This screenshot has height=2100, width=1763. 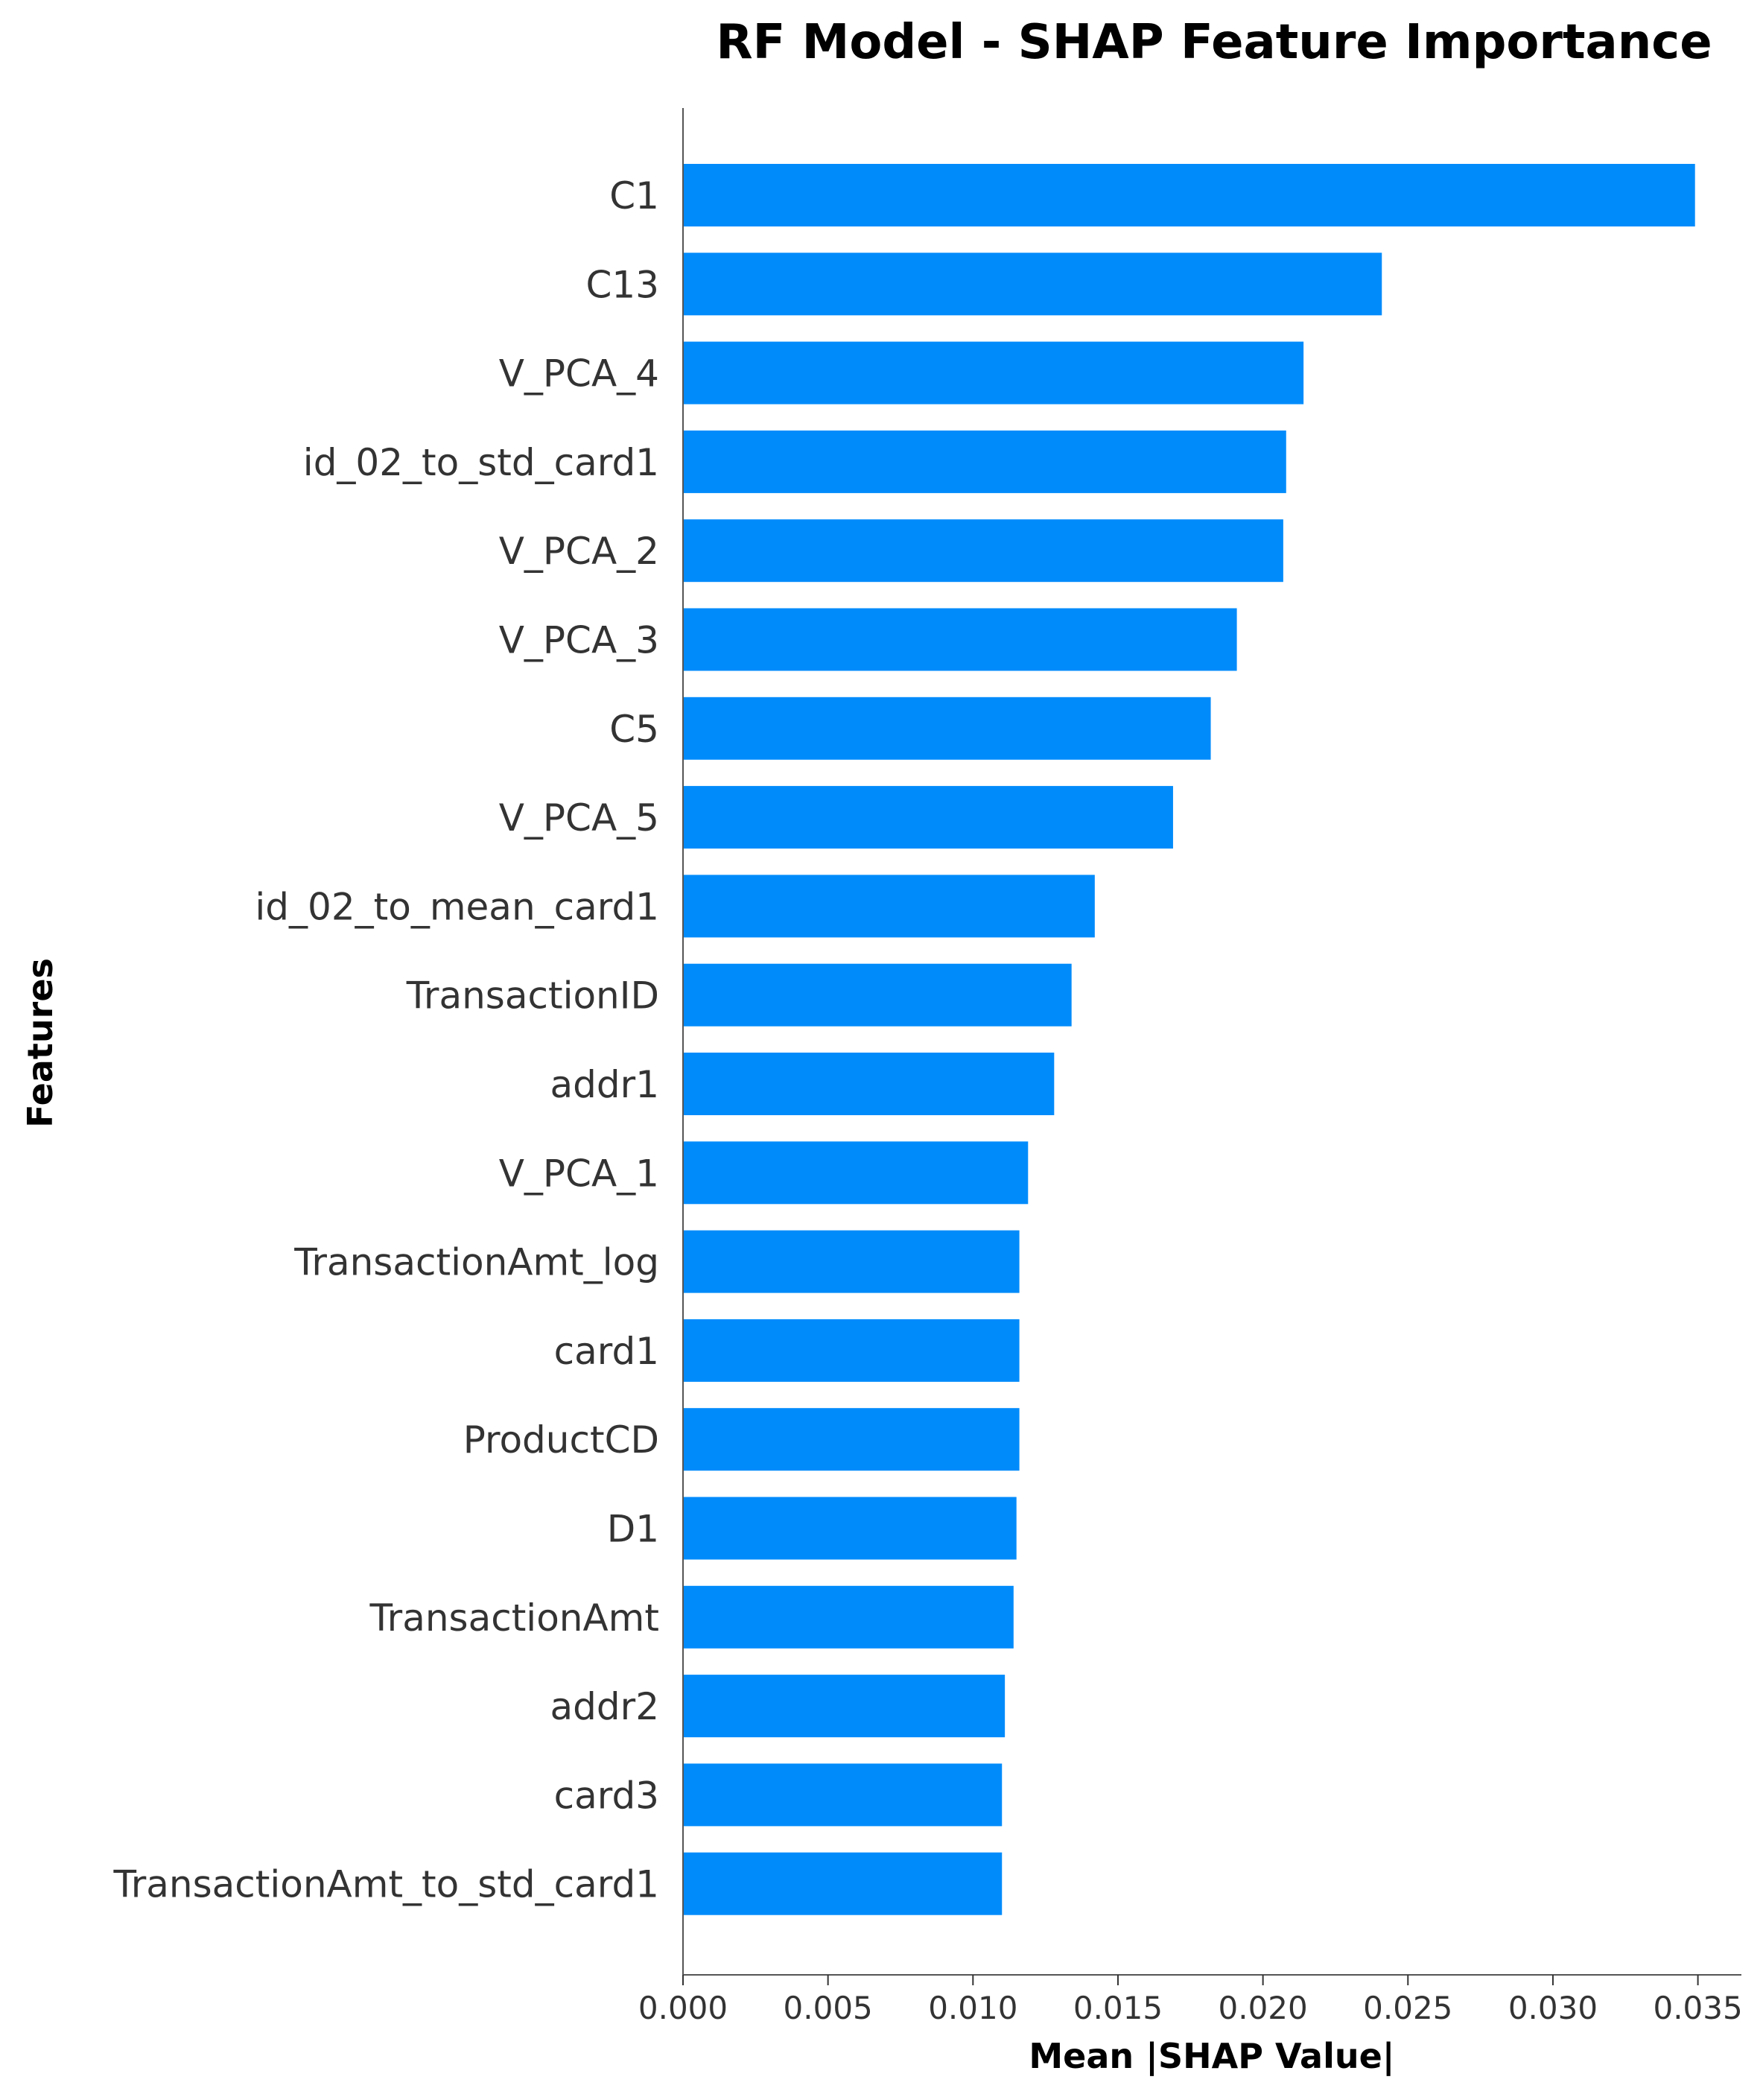 I want to click on x-tick-label: 0.005, so click(x=828, y=2008).